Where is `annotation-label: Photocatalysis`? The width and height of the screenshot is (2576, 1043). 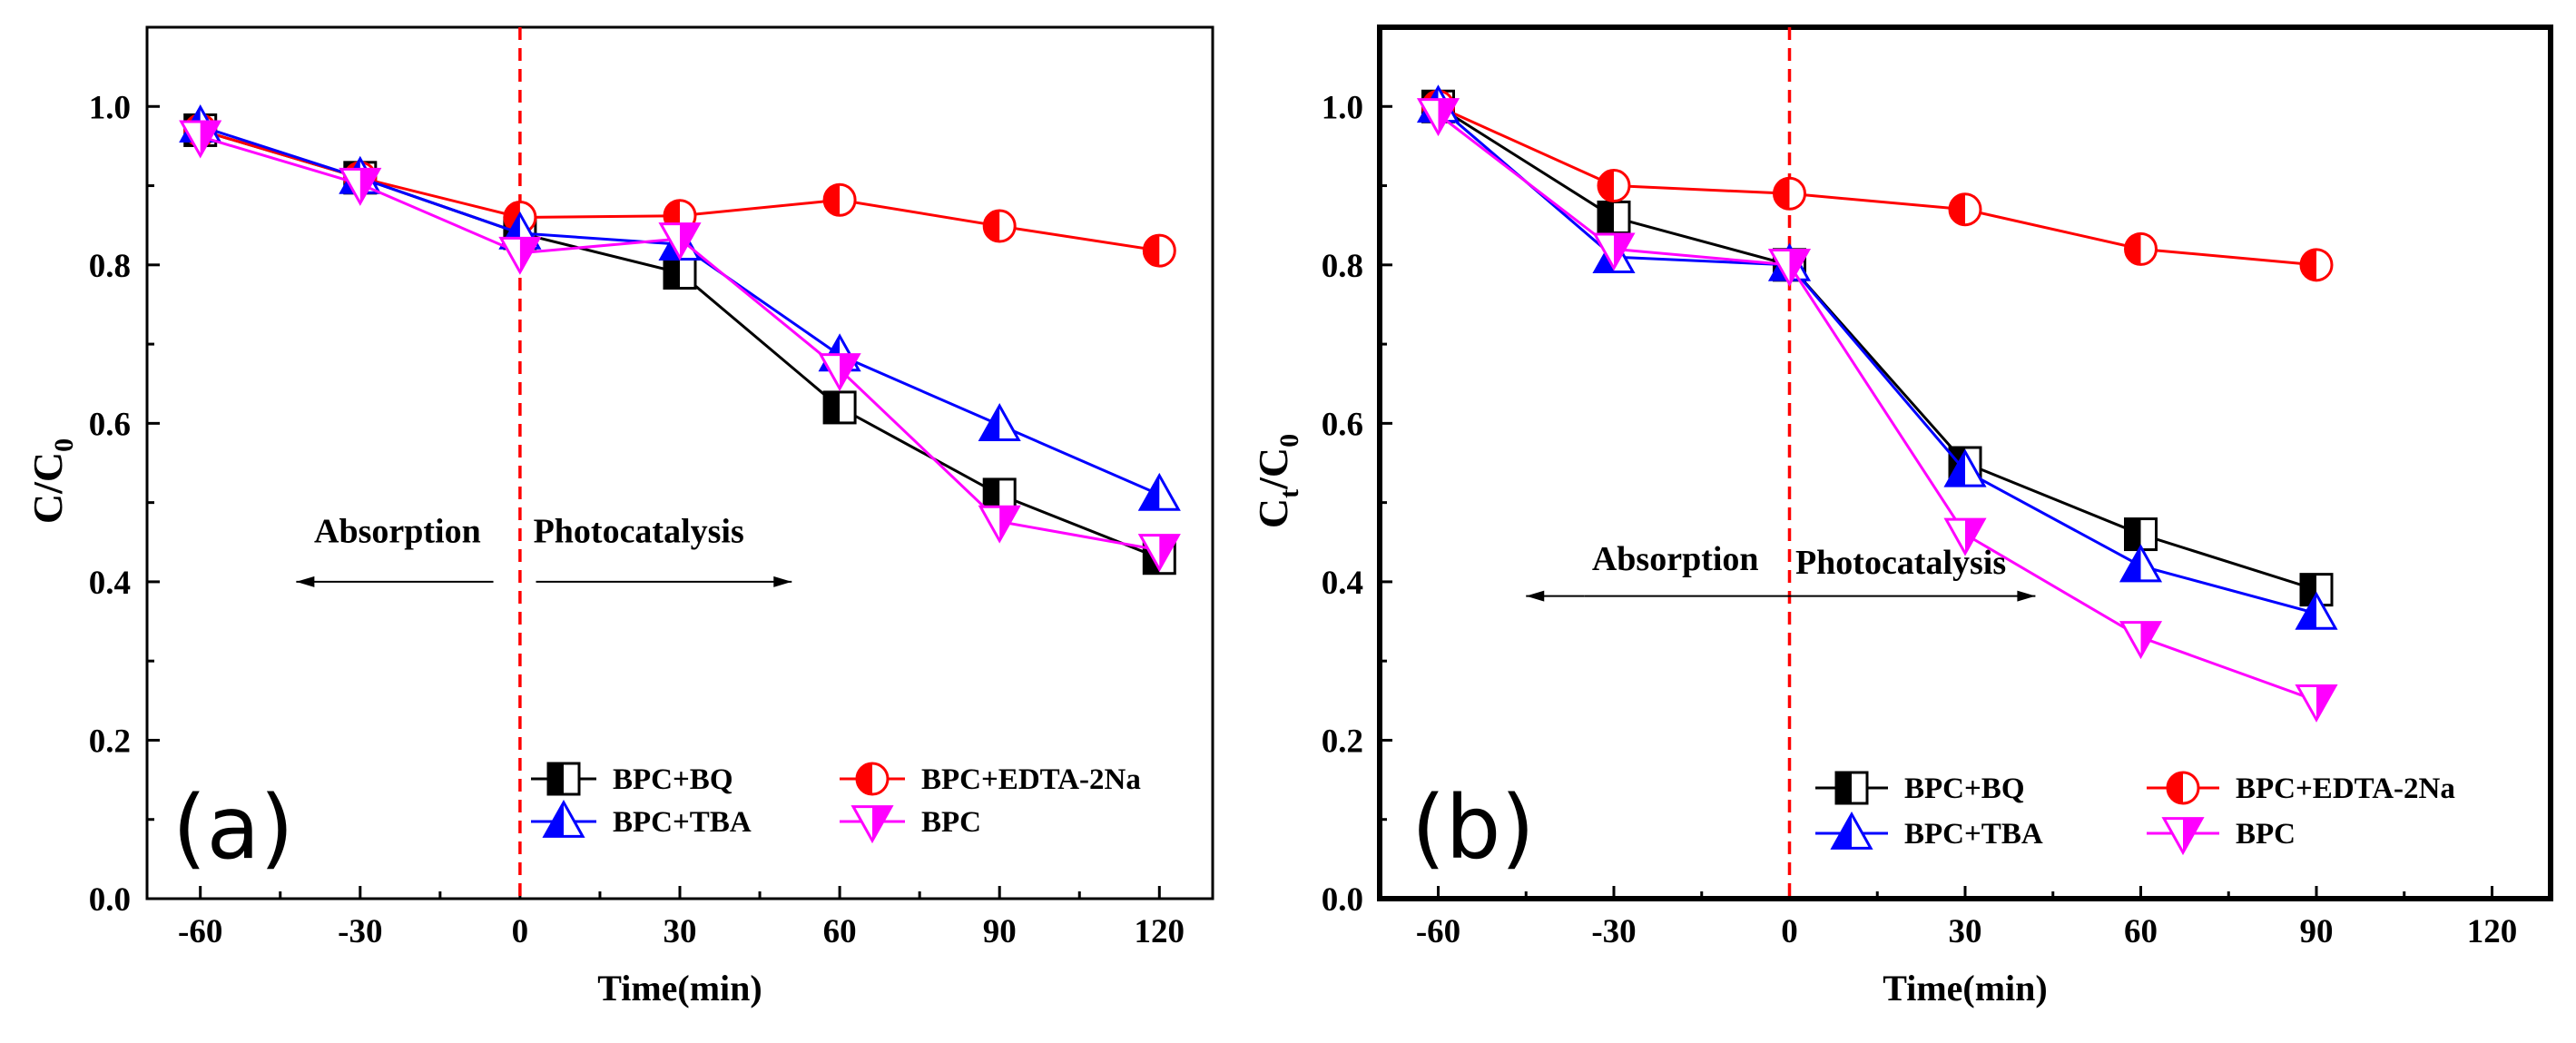 annotation-label: Photocatalysis is located at coordinates (1901, 563).